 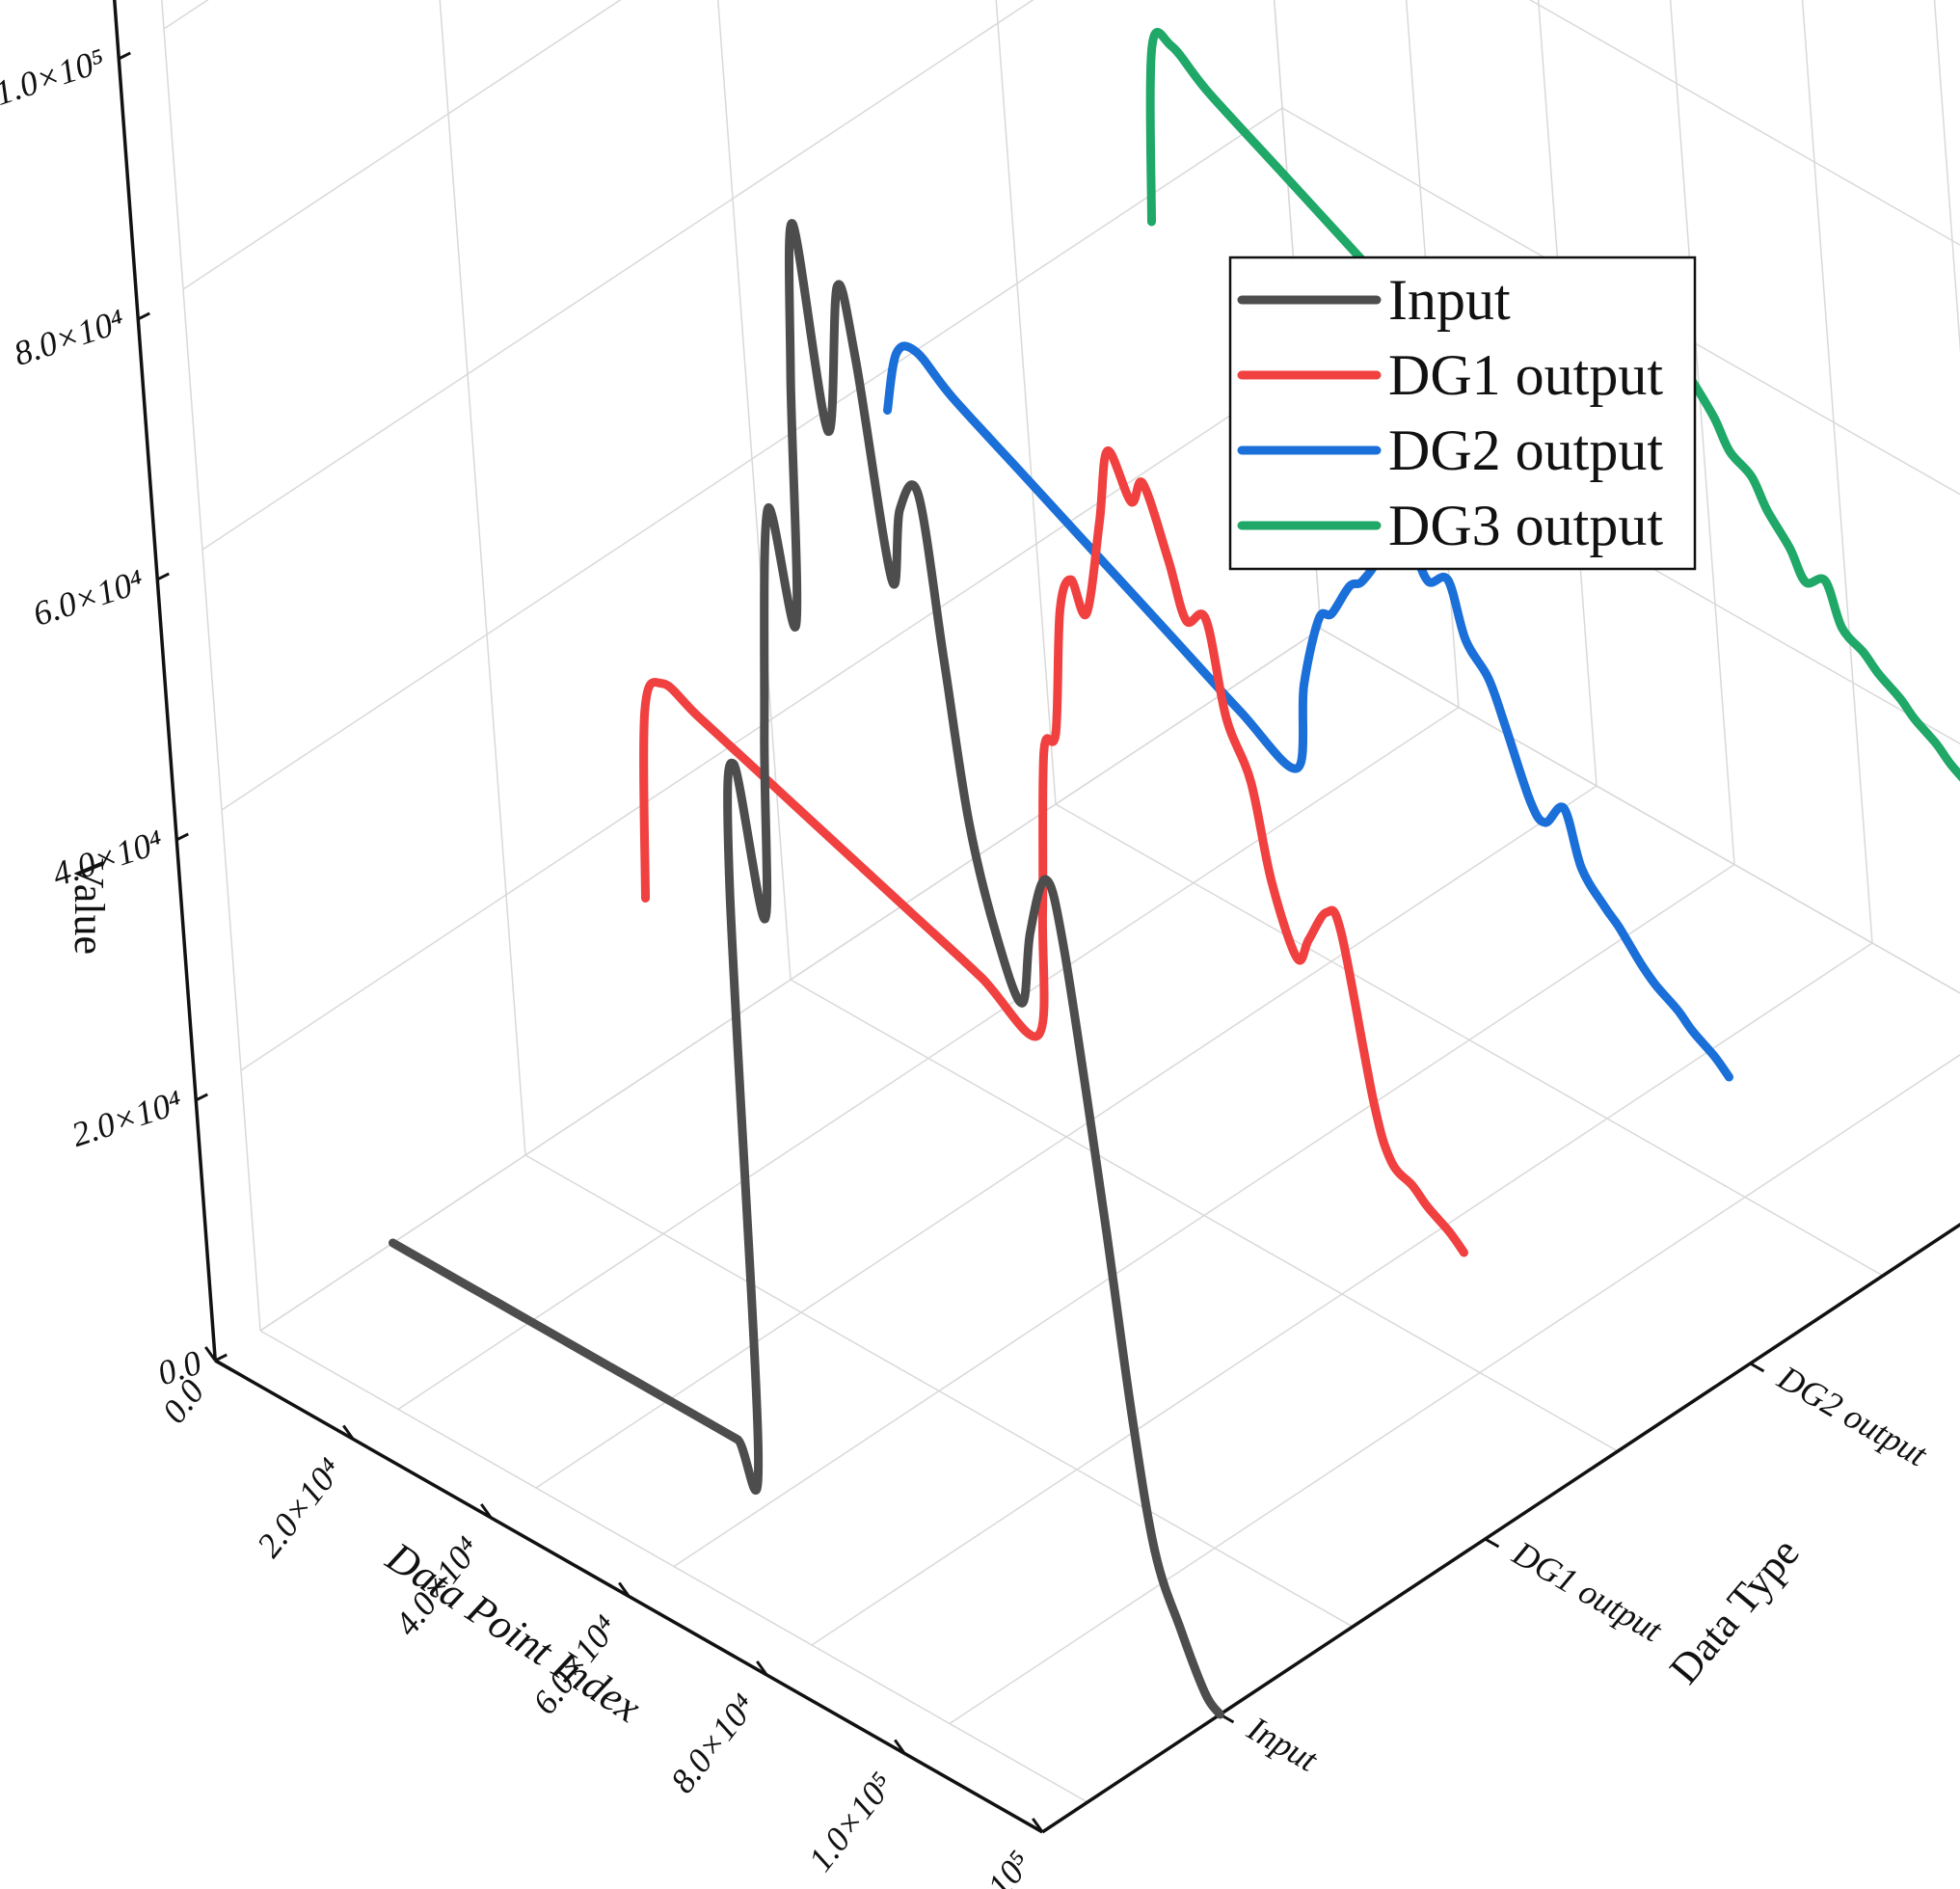 I want to click on z-tick-label: 8.0×10⁴, so click(x=68, y=337).